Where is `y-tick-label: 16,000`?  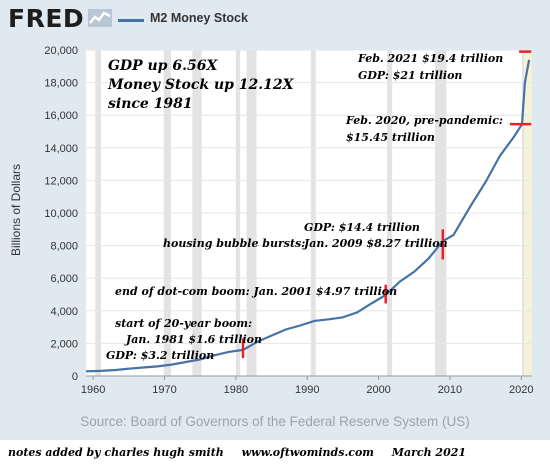 y-tick-label: 16,000 is located at coordinates (61, 116).